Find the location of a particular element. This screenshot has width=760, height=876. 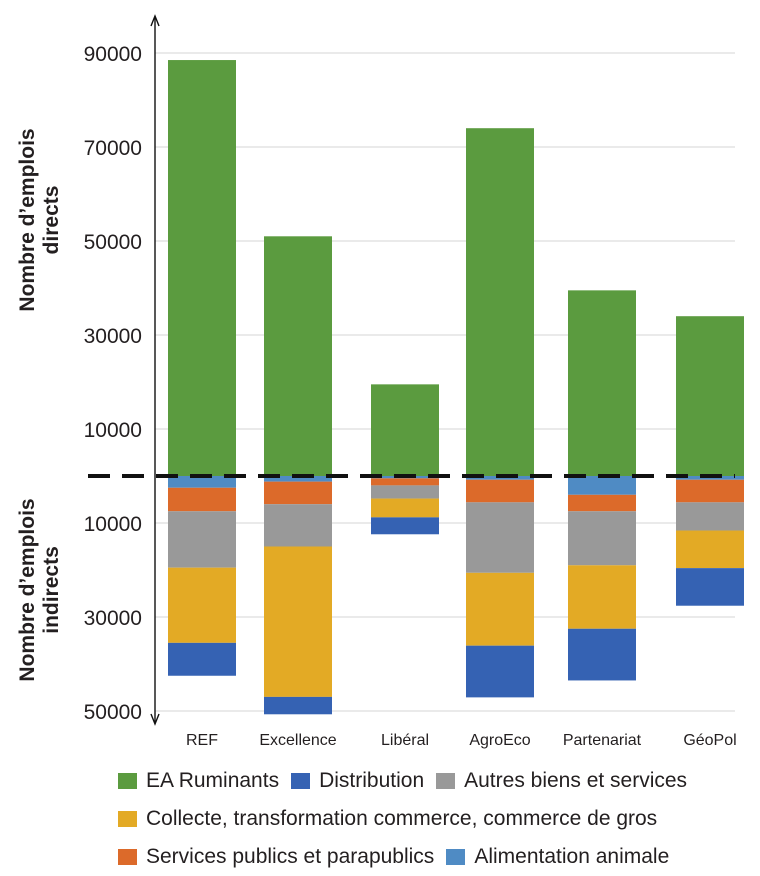

y-axis-arrow-down is located at coordinates (155, 719).